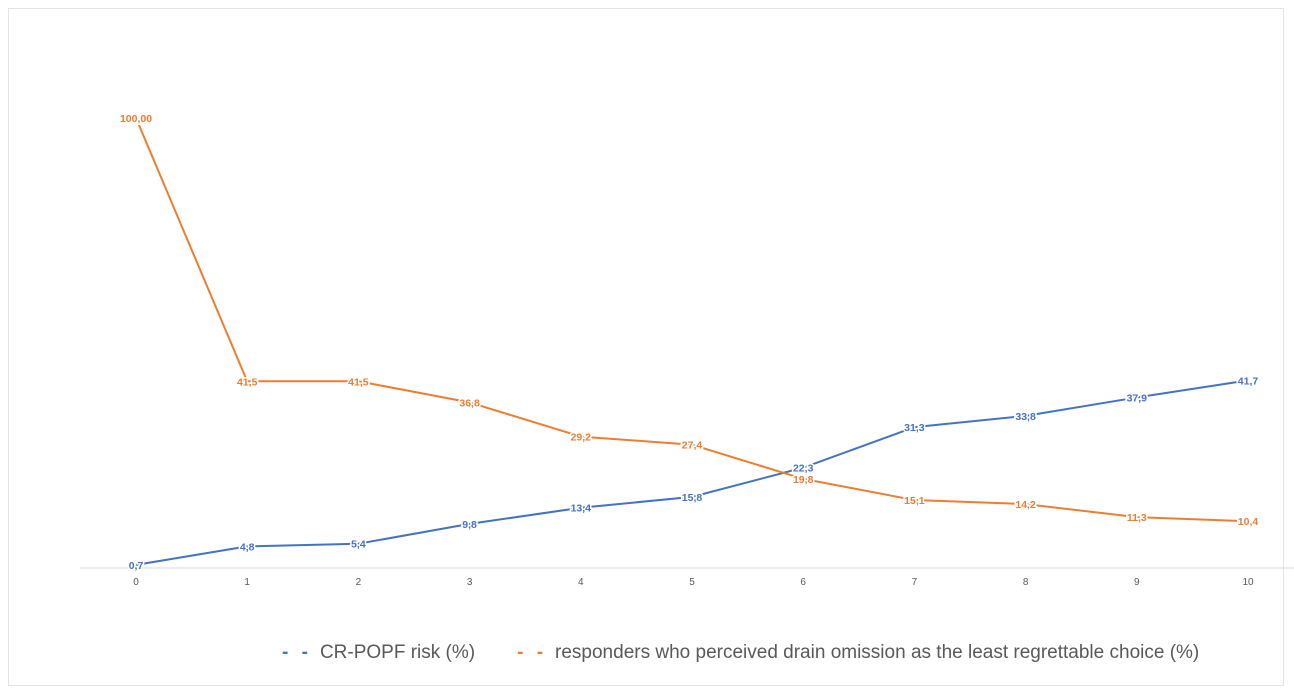 The image size is (1294, 695). I want to click on data-label: 4,8, so click(247, 547).